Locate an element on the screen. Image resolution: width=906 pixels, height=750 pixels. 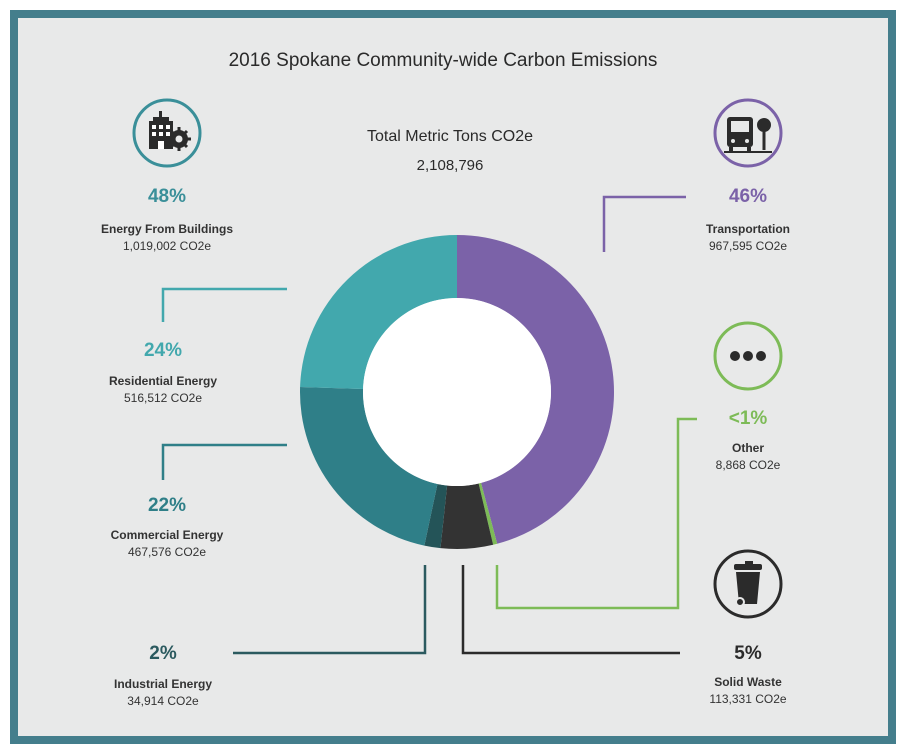
residential-connector is located at coordinates (224, 304).